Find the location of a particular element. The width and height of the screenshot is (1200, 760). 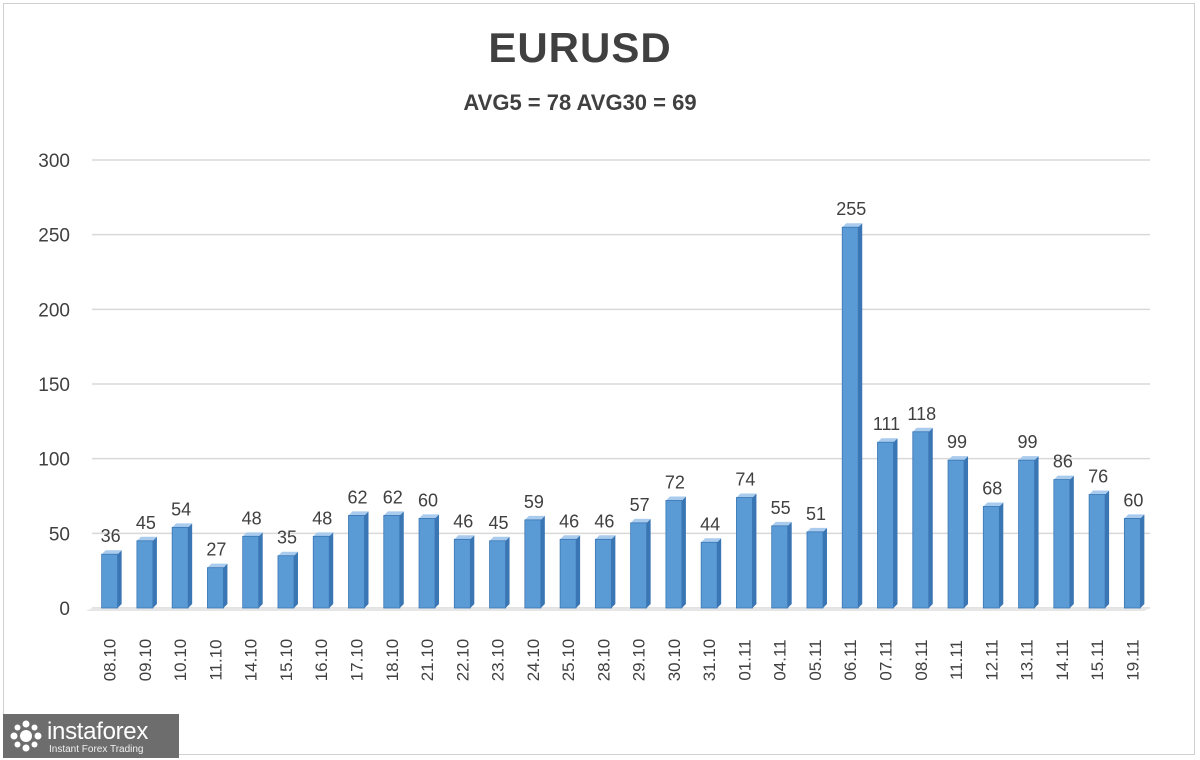

data-label: 76 is located at coordinates (1098, 477).